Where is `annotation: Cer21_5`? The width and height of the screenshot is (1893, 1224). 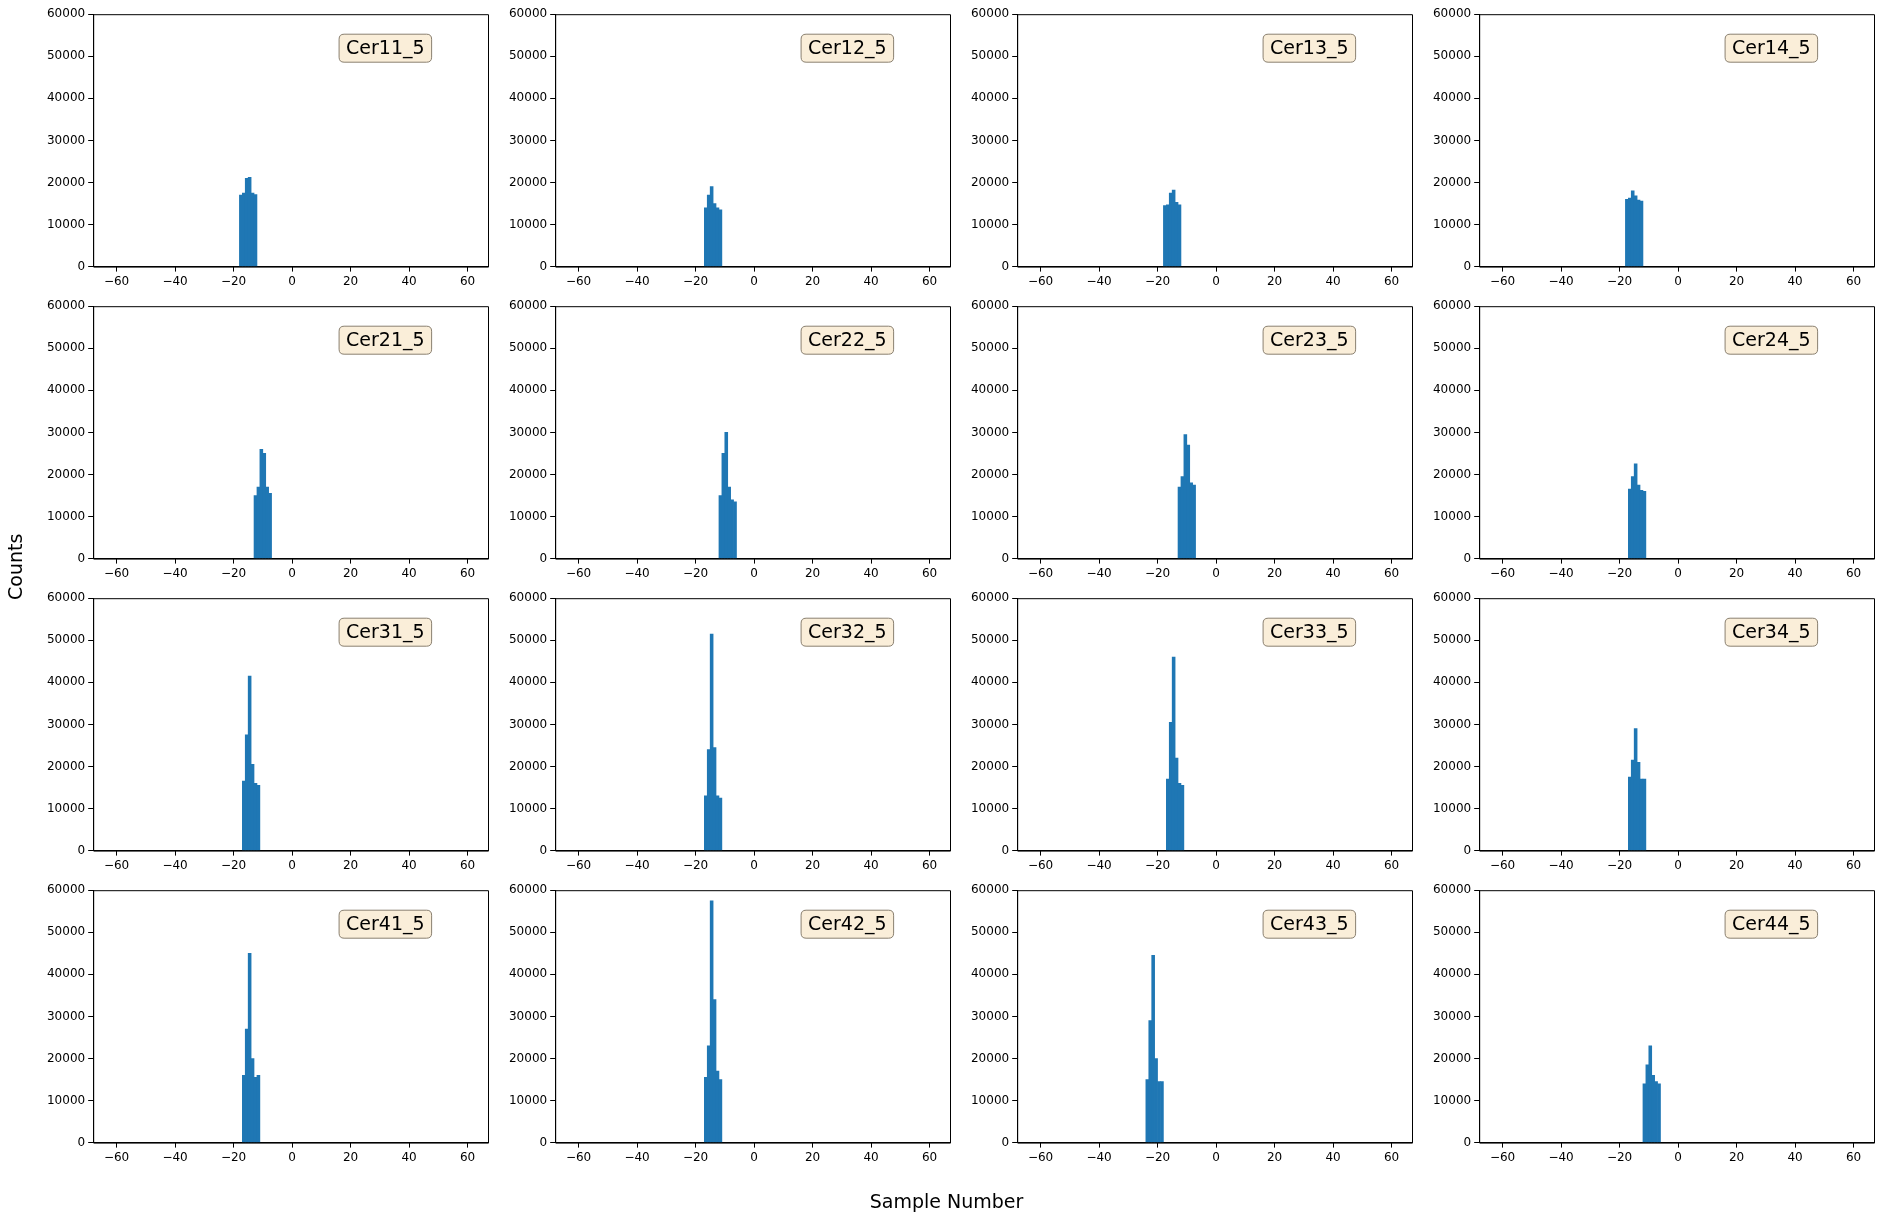
annotation: Cer21_5 is located at coordinates (385, 340).